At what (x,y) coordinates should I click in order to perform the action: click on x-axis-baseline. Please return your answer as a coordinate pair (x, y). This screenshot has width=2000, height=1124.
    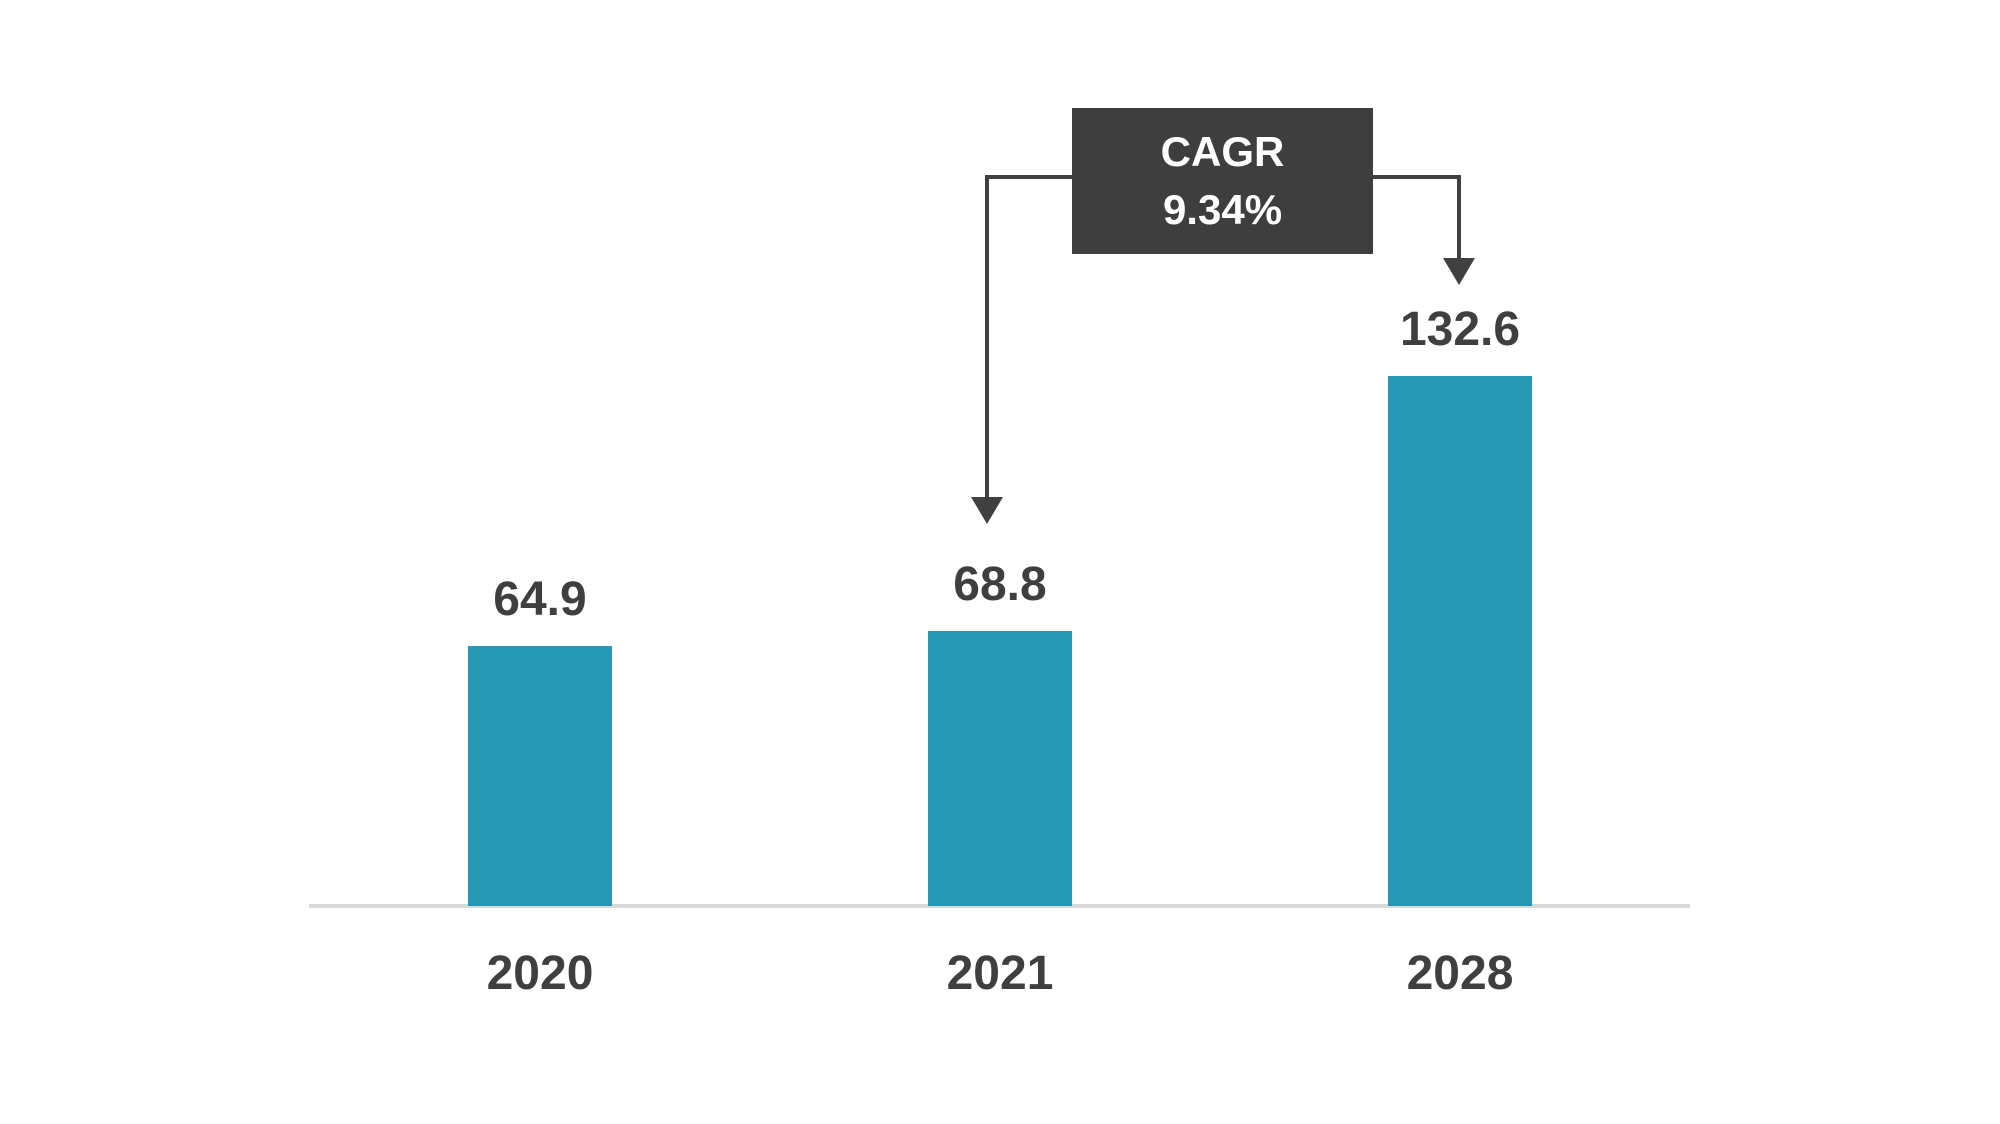
    Looking at the image, I should click on (999, 906).